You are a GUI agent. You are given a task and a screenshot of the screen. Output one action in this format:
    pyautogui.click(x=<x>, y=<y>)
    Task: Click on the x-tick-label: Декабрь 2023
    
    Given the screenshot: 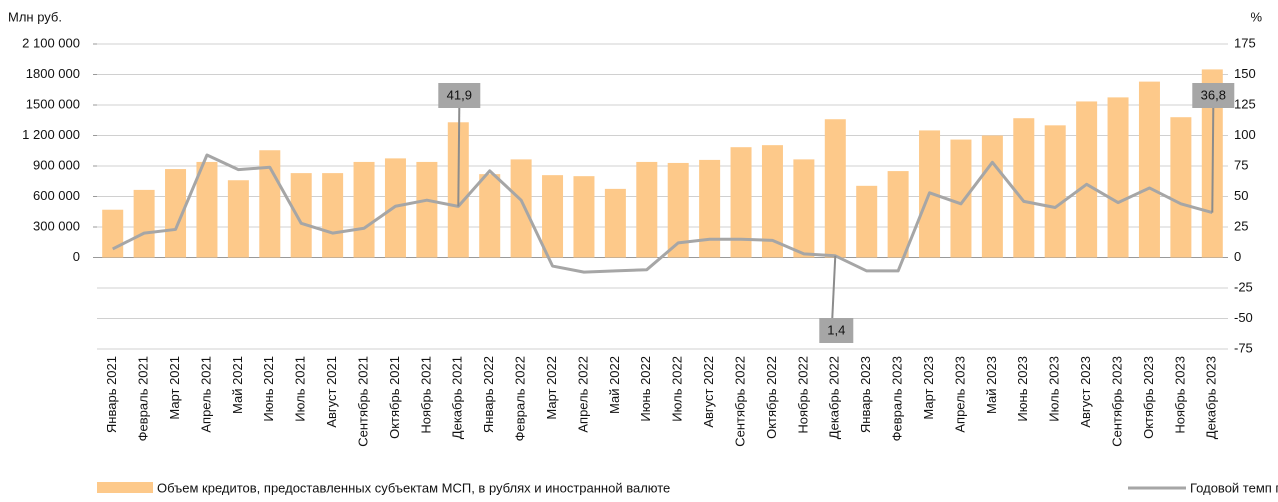 What is the action you would take?
    pyautogui.click(x=1211, y=397)
    